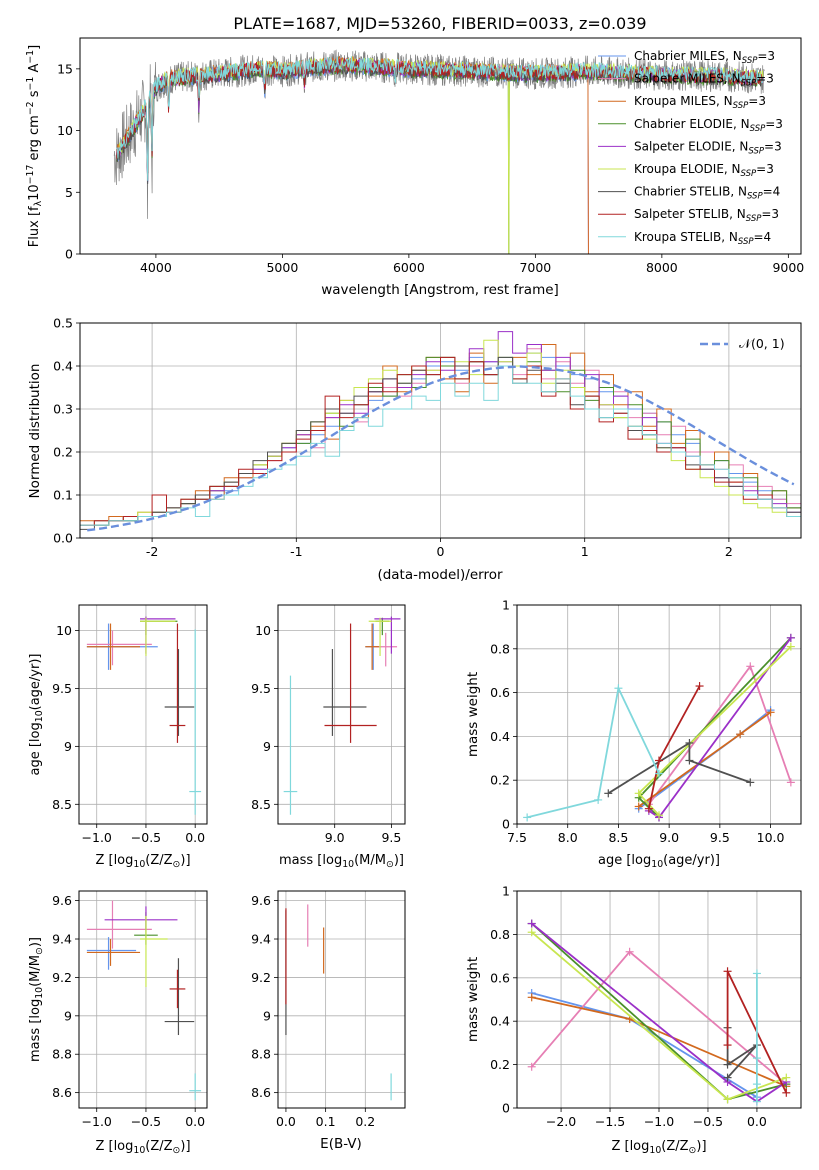 The image size is (819, 1170). I want to click on x-axis-label-part: (M/M, so click(370, 860).